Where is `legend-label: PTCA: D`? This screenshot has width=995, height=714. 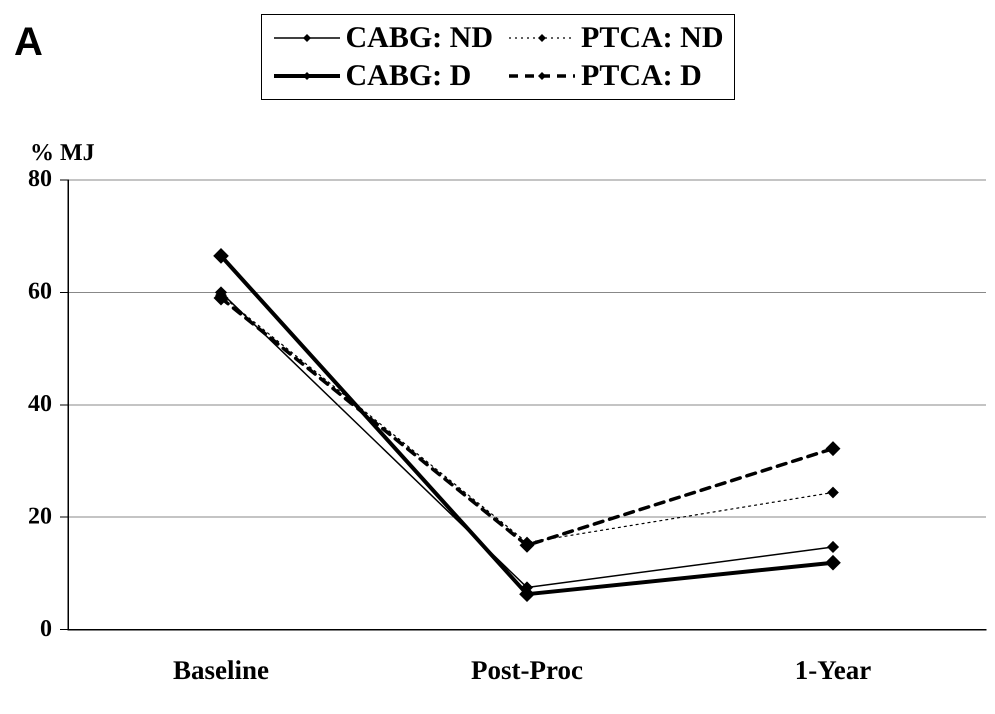 legend-label: PTCA: D is located at coordinates (641, 76).